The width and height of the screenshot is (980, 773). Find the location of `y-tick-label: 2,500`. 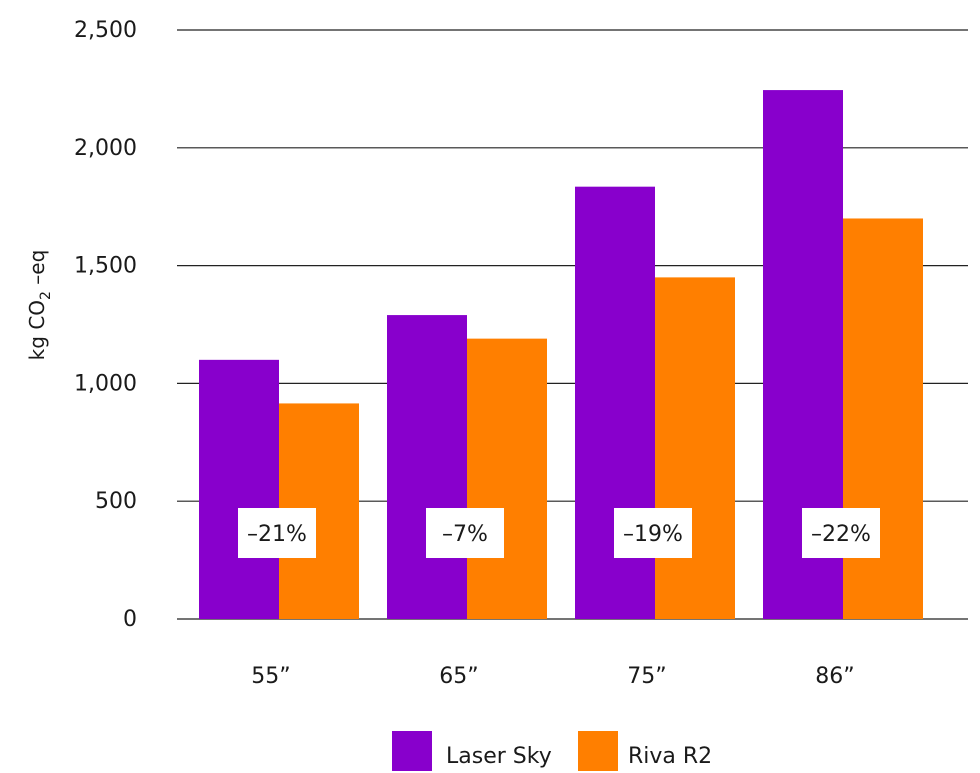

y-tick-label: 2,500 is located at coordinates (105, 30).